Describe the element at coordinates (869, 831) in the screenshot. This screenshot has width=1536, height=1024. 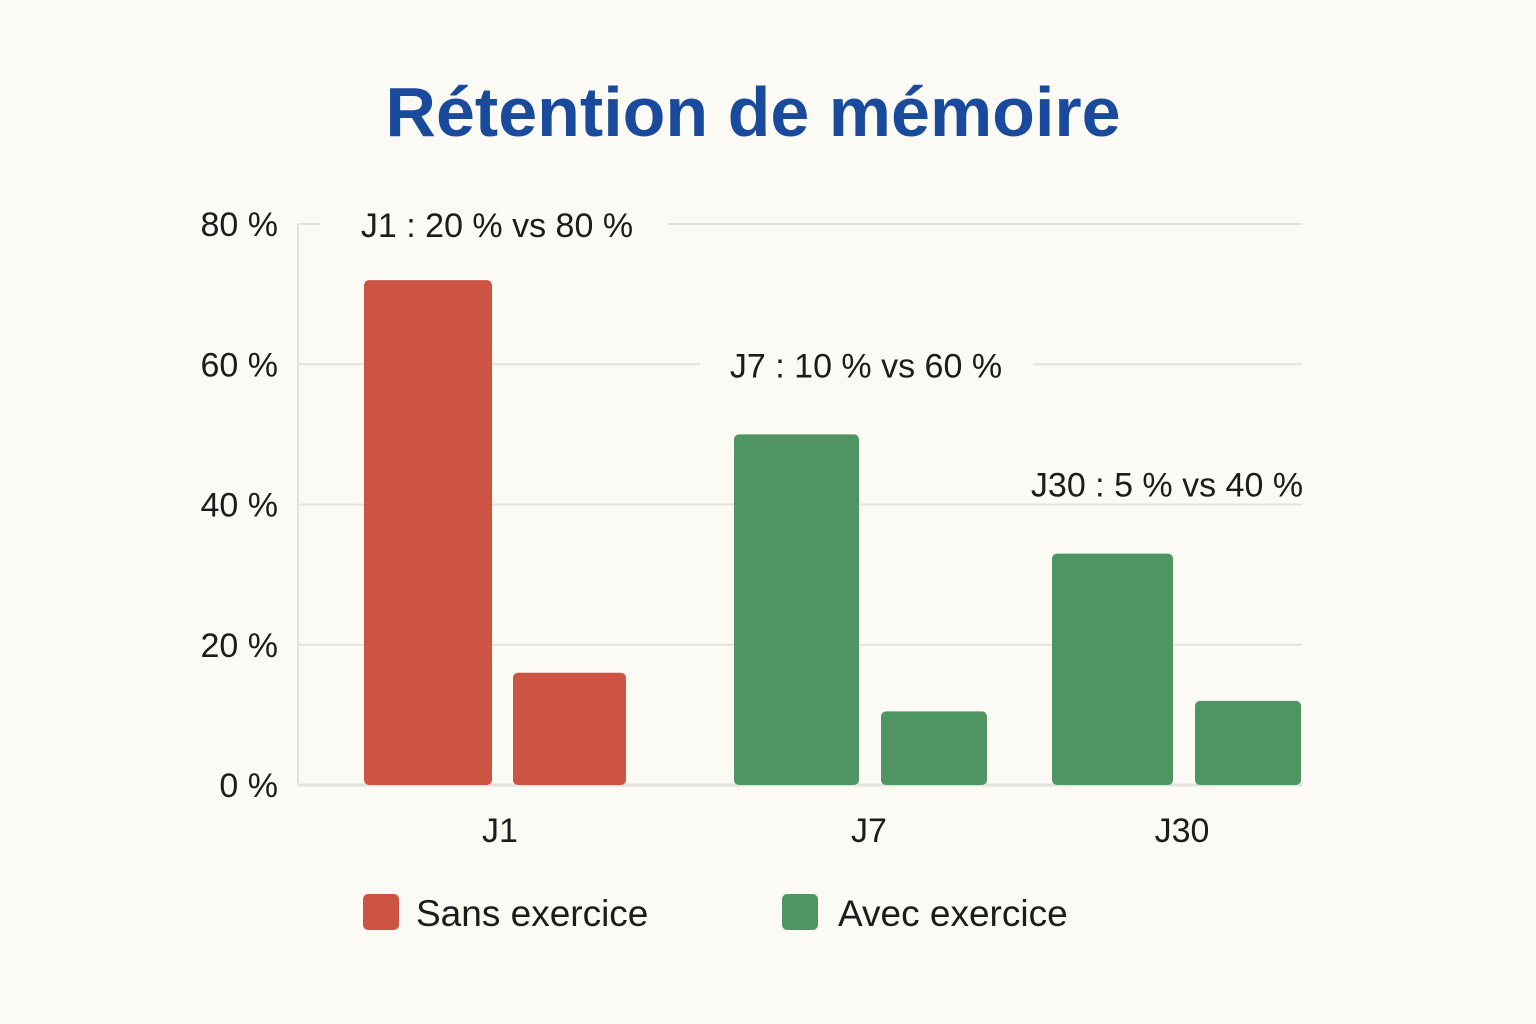
I see `x-tick-label: J7` at that location.